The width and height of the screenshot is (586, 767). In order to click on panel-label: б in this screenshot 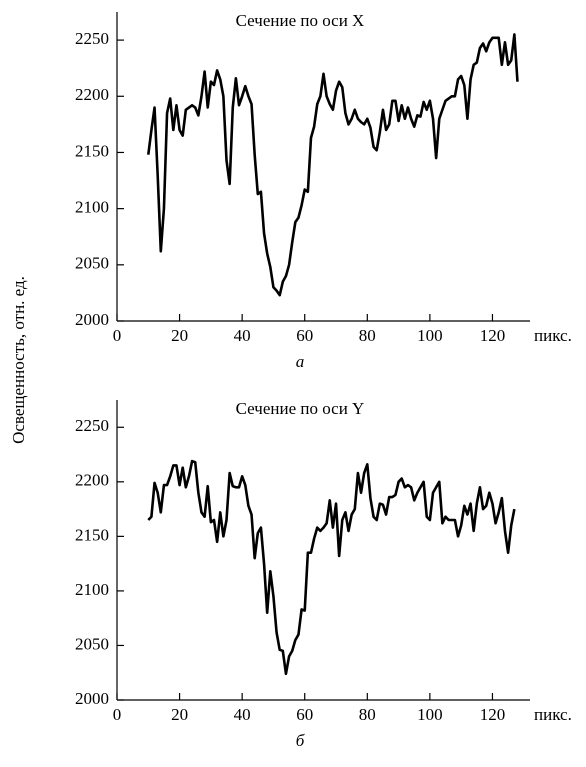, I will do `click(300, 740)`.